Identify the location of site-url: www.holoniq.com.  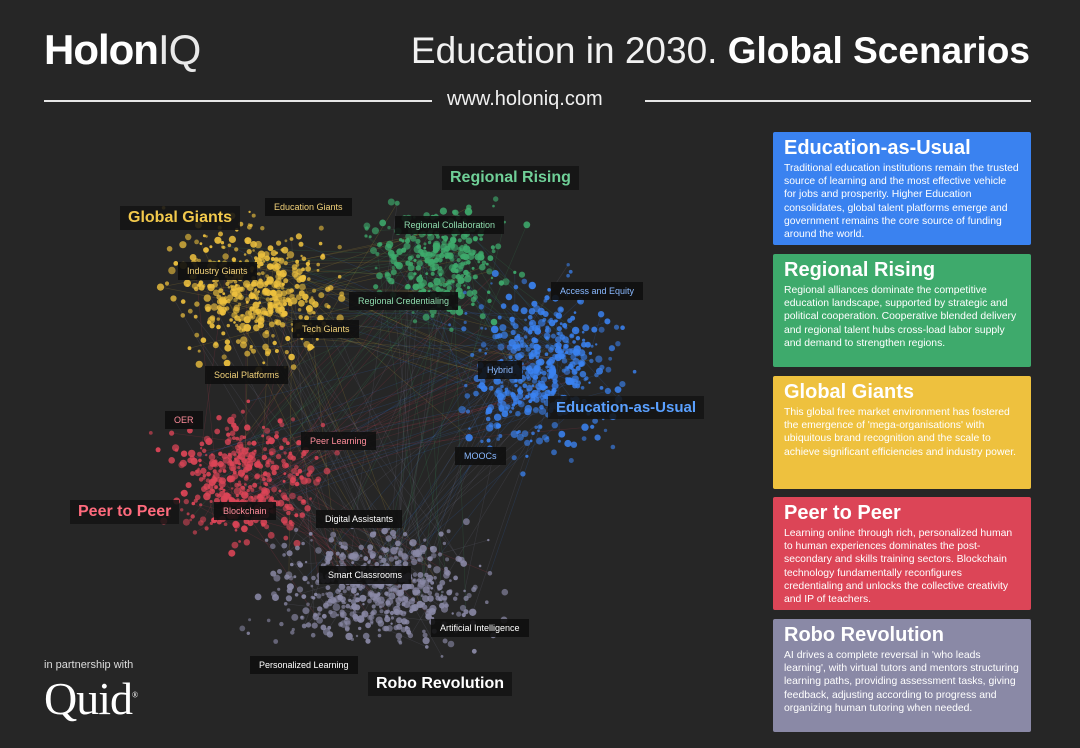
(525, 99).